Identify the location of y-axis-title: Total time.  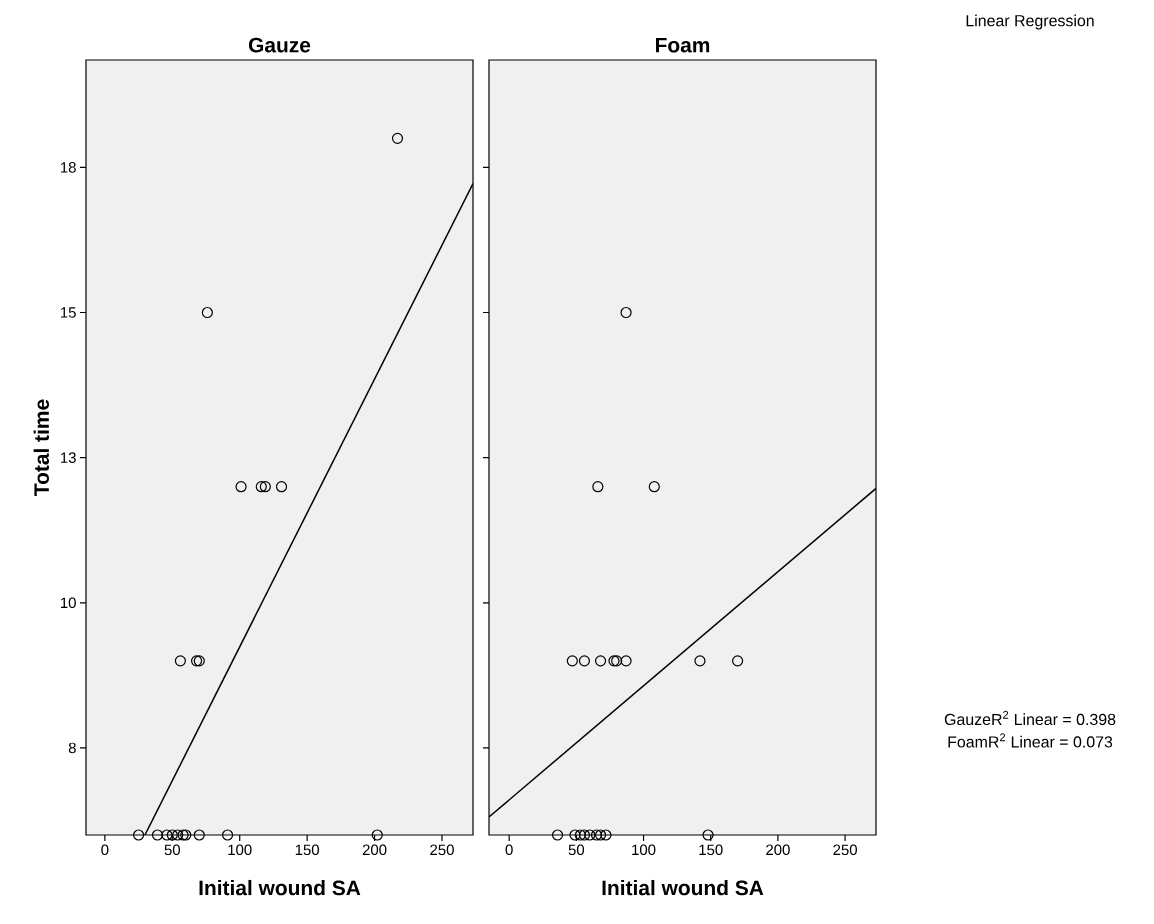
(41, 447).